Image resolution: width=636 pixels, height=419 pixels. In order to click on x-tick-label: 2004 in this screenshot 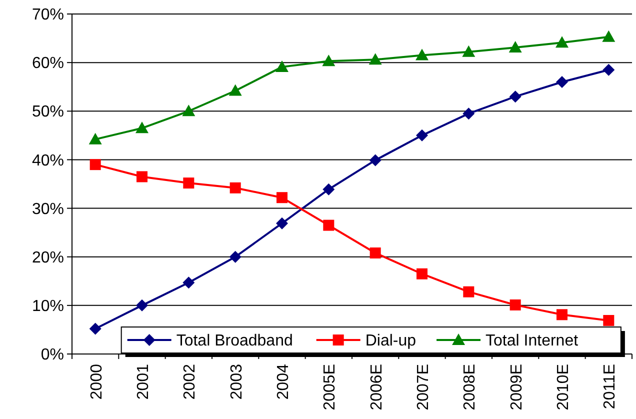, I will do `click(283, 382)`.